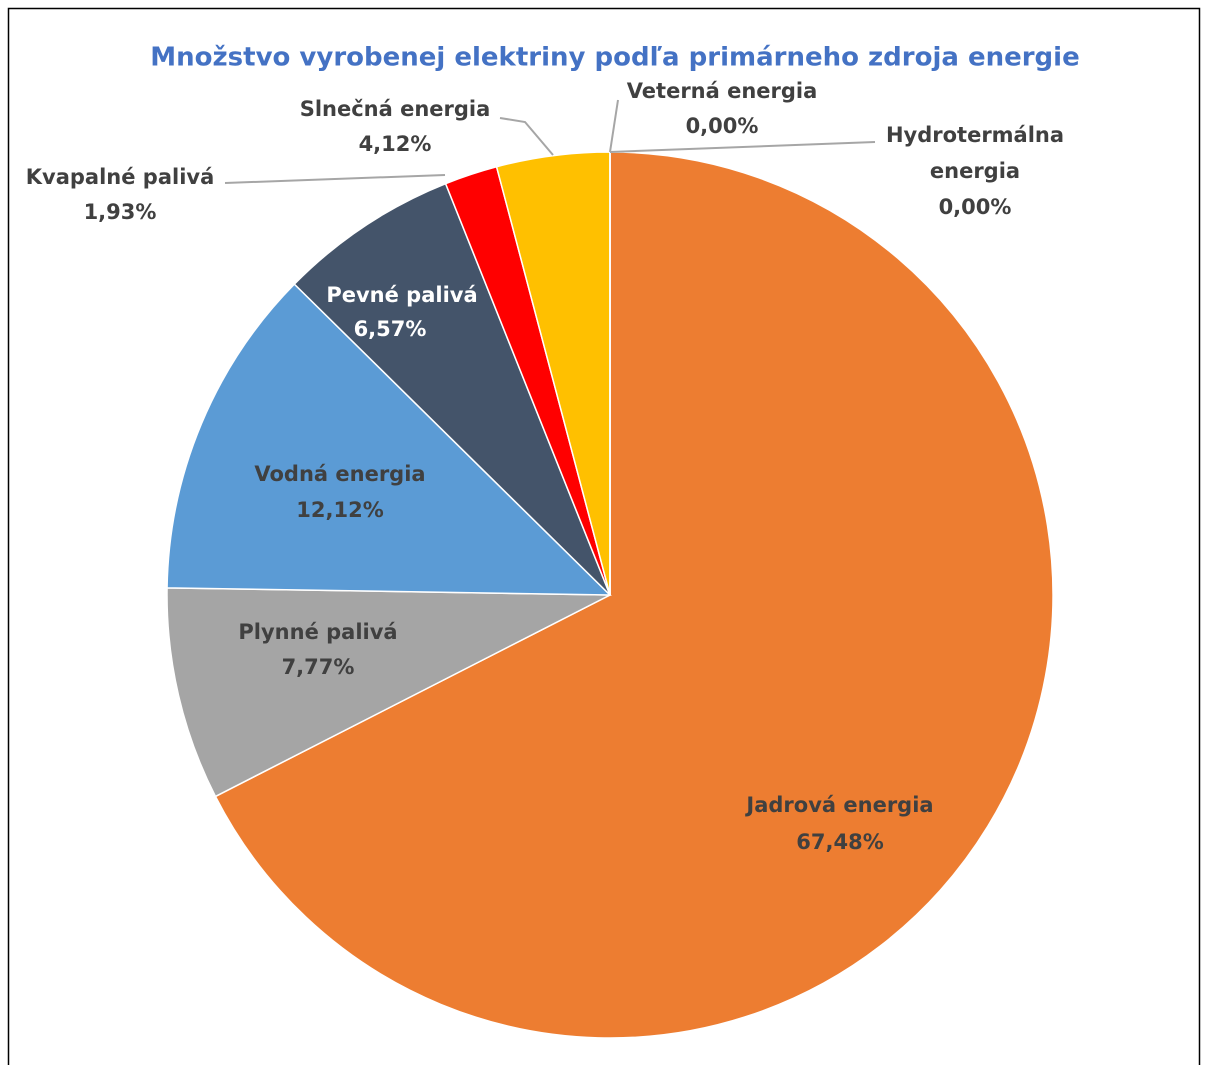 This screenshot has width=1210, height=1069. Describe the element at coordinates (339, 510) in the screenshot. I see `slice-value-label: 12,12%` at that location.